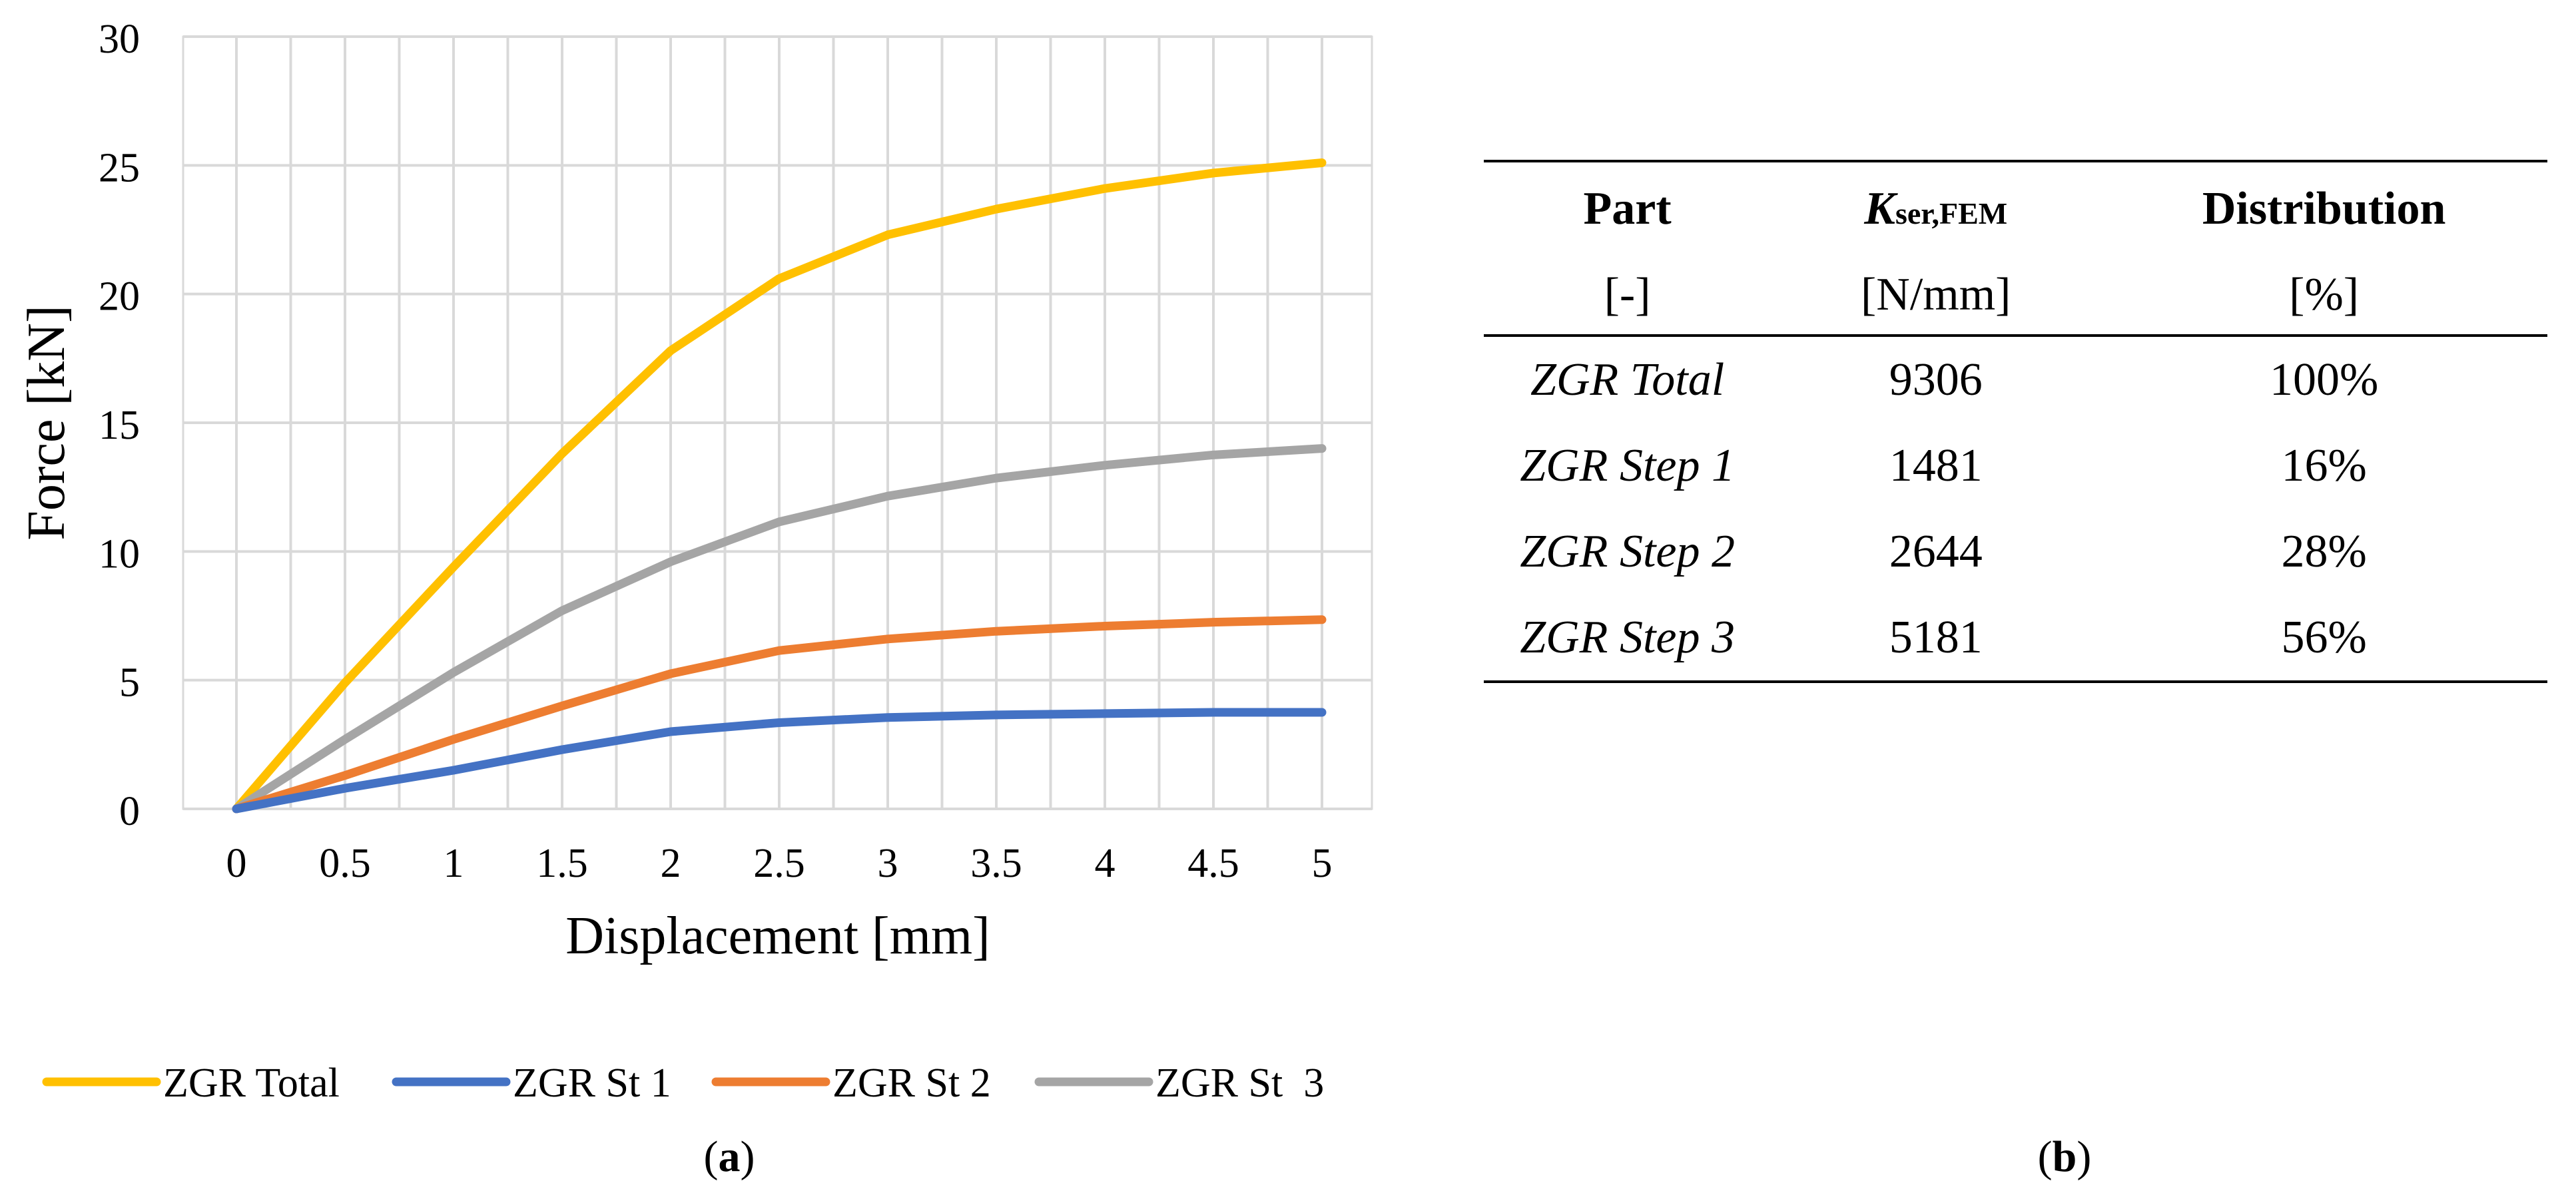 The height and width of the screenshot is (1203, 2576). Describe the element at coordinates (2015, 379) in the screenshot. I see `table-row: ZGR Total 9306 100%` at that location.